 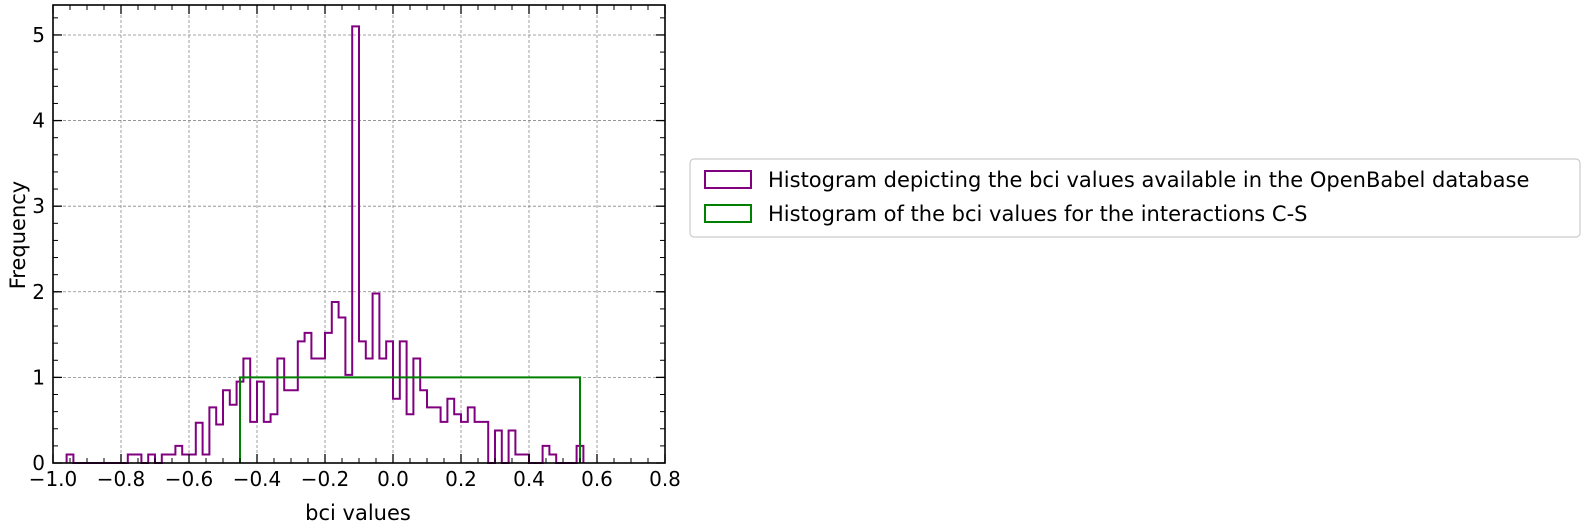 I want to click on legend-swatch-openbabel, so click(x=728, y=179).